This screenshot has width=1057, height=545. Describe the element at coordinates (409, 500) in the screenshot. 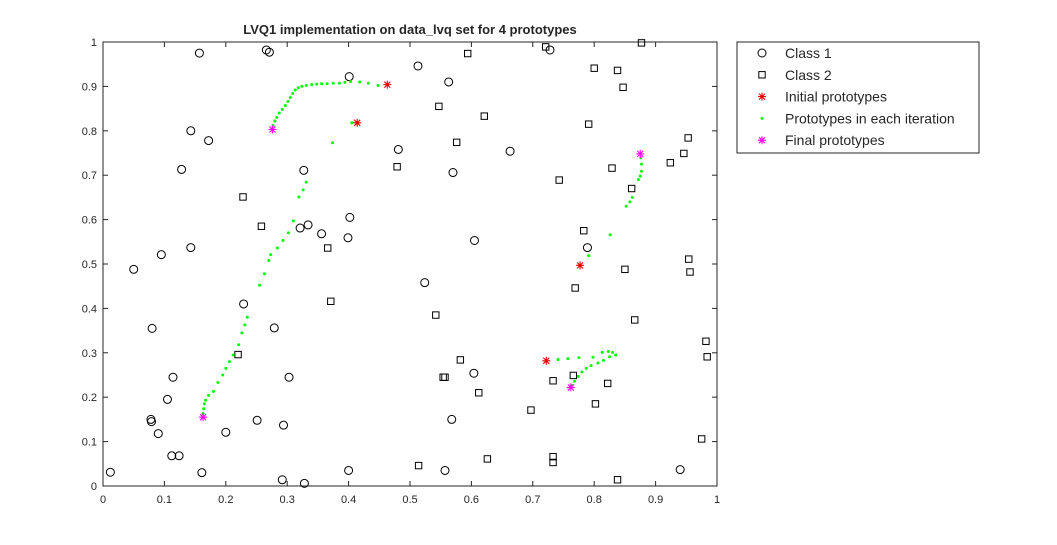

I see `x-tick-label: 0.5` at that location.